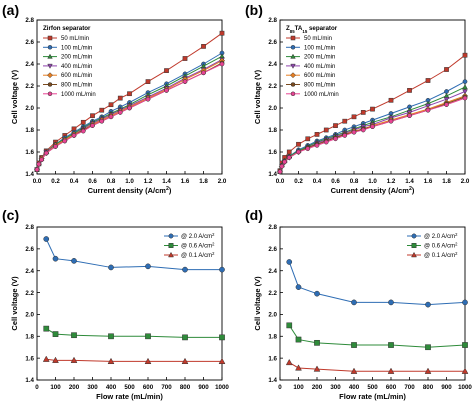 Image resolution: width=474 pixels, height=405 pixels. What do you see at coordinates (198, 245) in the screenshot?
I see `legend-label: @ 0.6 A/cm2` at bounding box center [198, 245].